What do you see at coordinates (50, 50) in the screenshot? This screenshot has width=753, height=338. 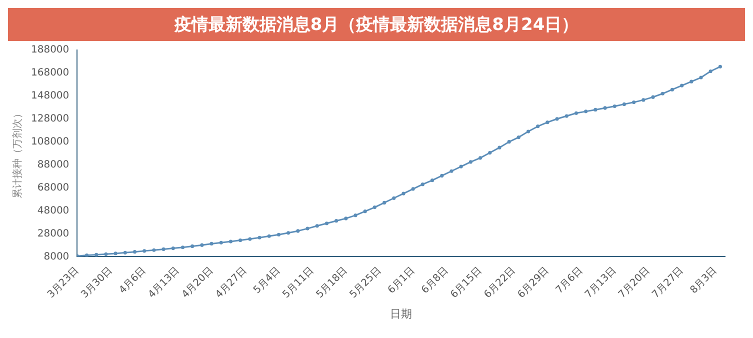 I see `y-tick-label: 188000` at bounding box center [50, 50].